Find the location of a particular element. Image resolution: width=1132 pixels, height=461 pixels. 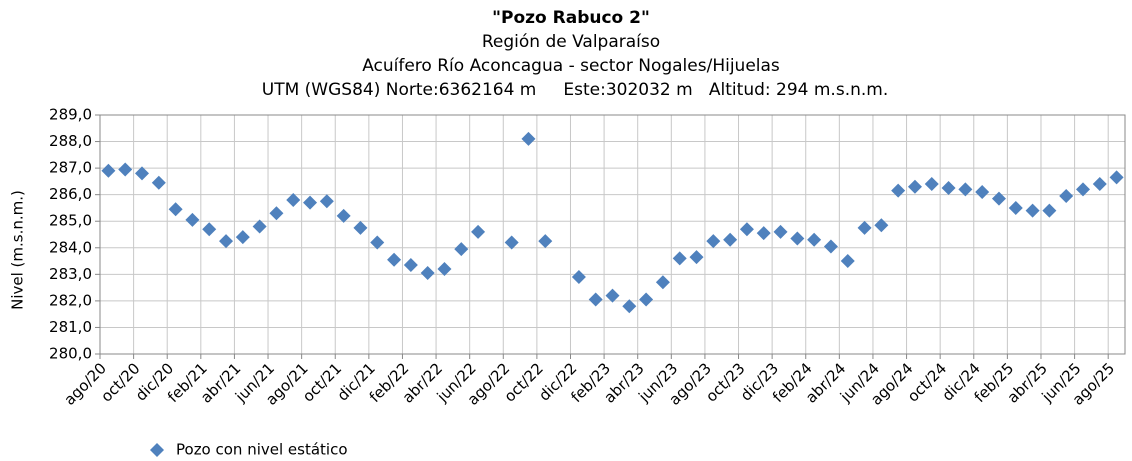

x-tick-label: oct/23 is located at coordinates (725, 382).